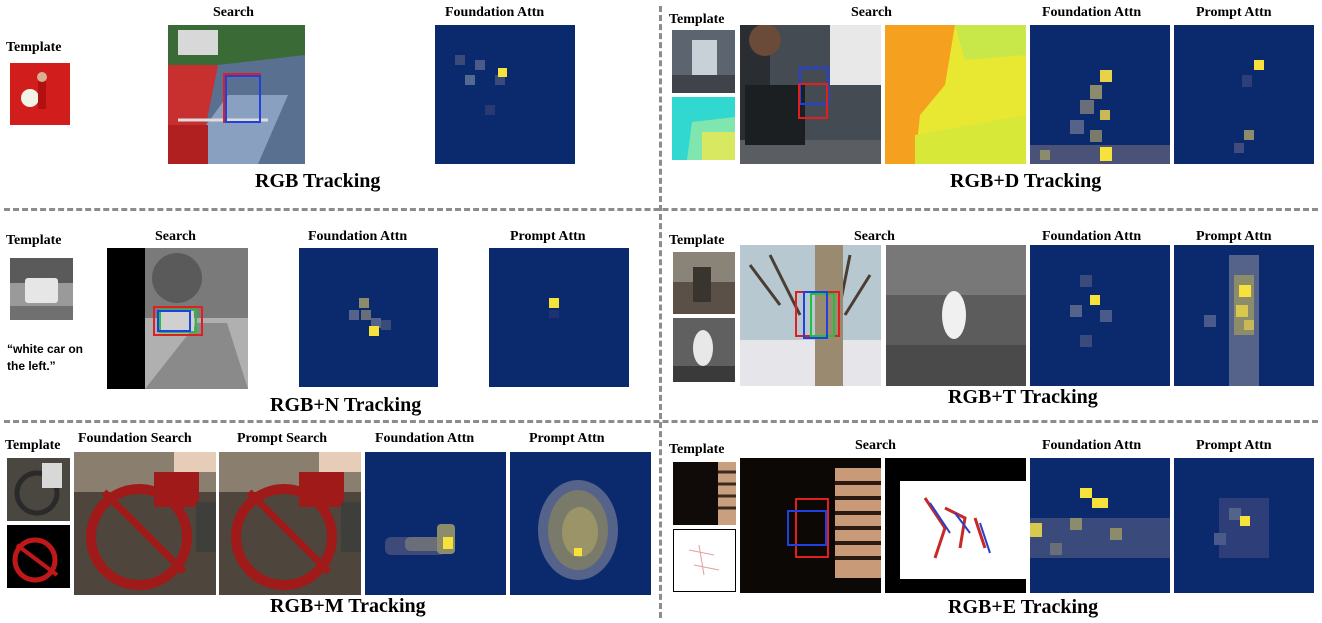 The height and width of the screenshot is (623, 1322). Describe the element at coordinates (145, 523) in the screenshot. I see `foundation-search-image` at that location.